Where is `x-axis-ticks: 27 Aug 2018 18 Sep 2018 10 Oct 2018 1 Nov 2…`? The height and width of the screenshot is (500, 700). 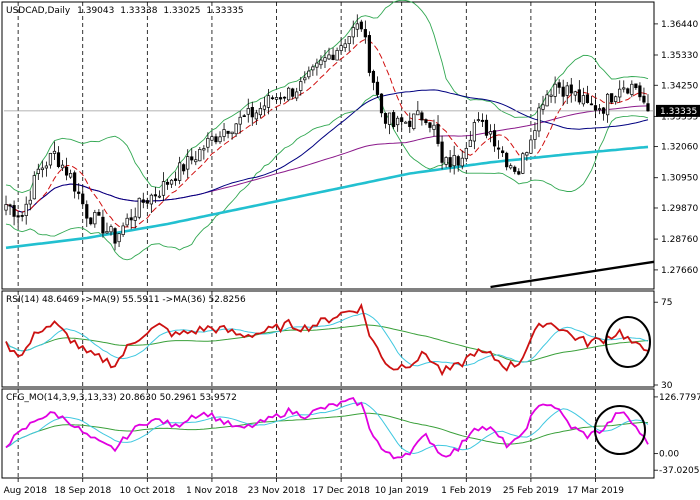 x-axis-ticks: 27 Aug 2018 18 Sep 2018 10 Oct 2018 1 Nov 2… is located at coordinates (312, 487).